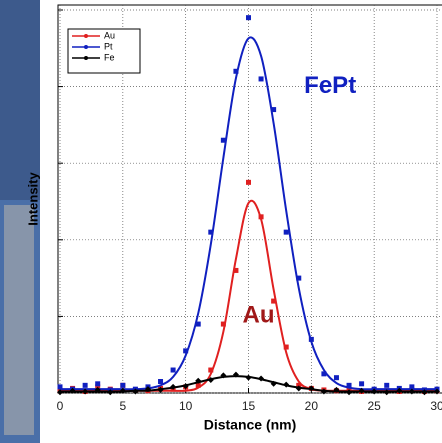  What do you see at coordinates (312, 406) in the screenshot?
I see `x-tick-label: 20` at bounding box center [312, 406].